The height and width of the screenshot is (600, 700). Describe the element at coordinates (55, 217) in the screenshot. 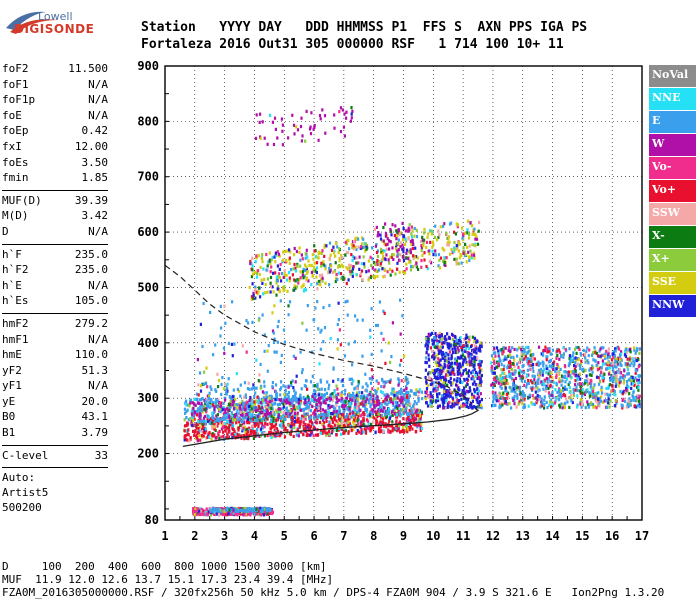

I see `param-row-md: M(D) 3.42` at that location.